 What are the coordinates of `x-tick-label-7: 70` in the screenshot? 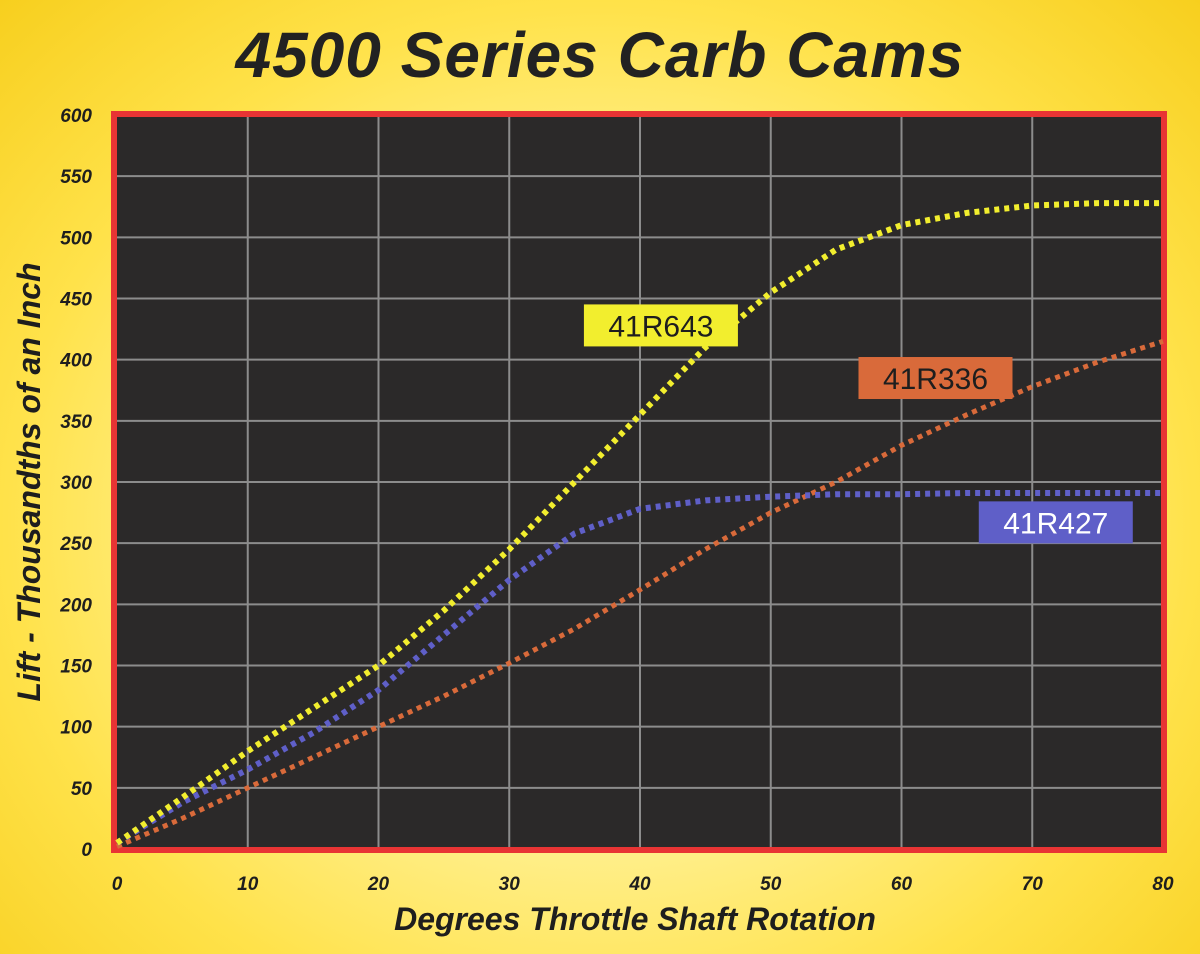 It's located at (1033, 884).